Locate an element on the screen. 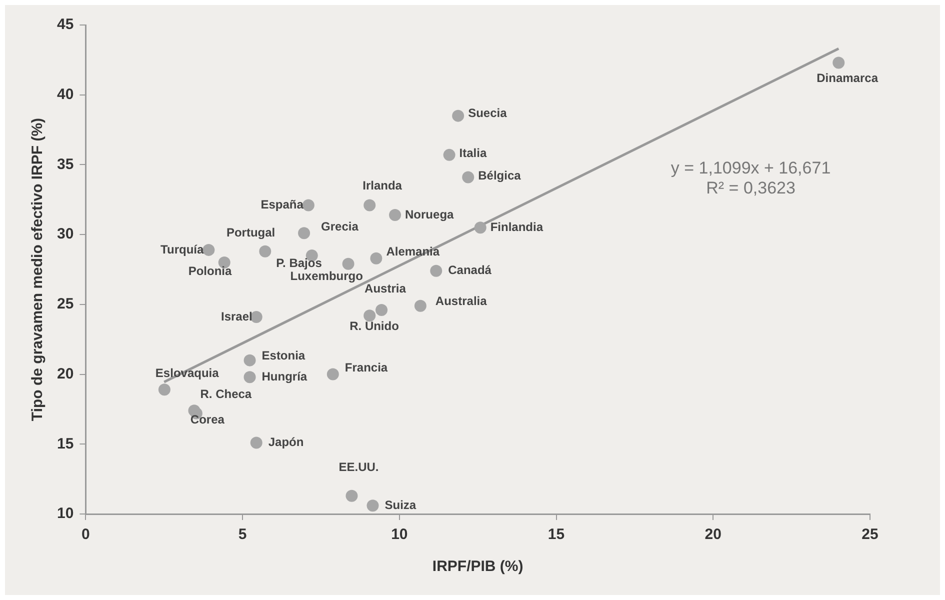  annotation: Italia is located at coordinates (473, 153).